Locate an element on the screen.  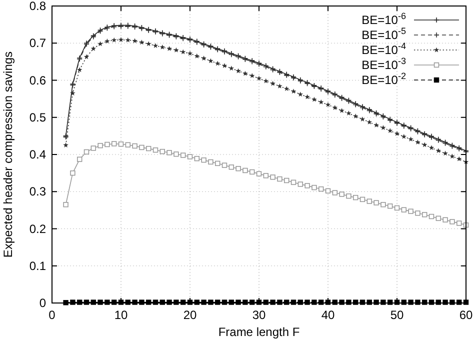
x-tick-label: 60 is located at coordinates (466, 315).